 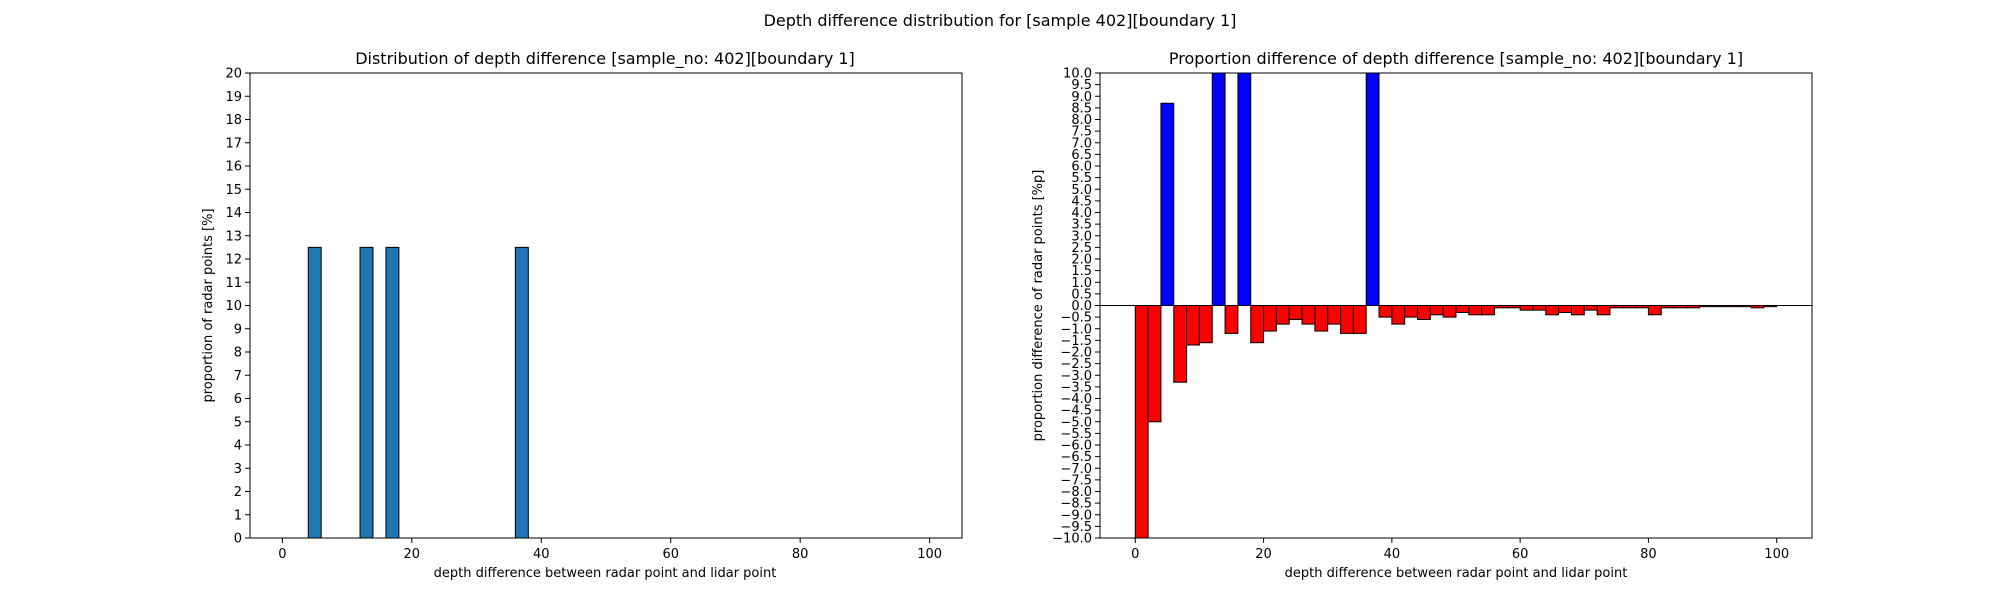 I want to click on left-chart-y-tick-label: 11, so click(x=233, y=283).